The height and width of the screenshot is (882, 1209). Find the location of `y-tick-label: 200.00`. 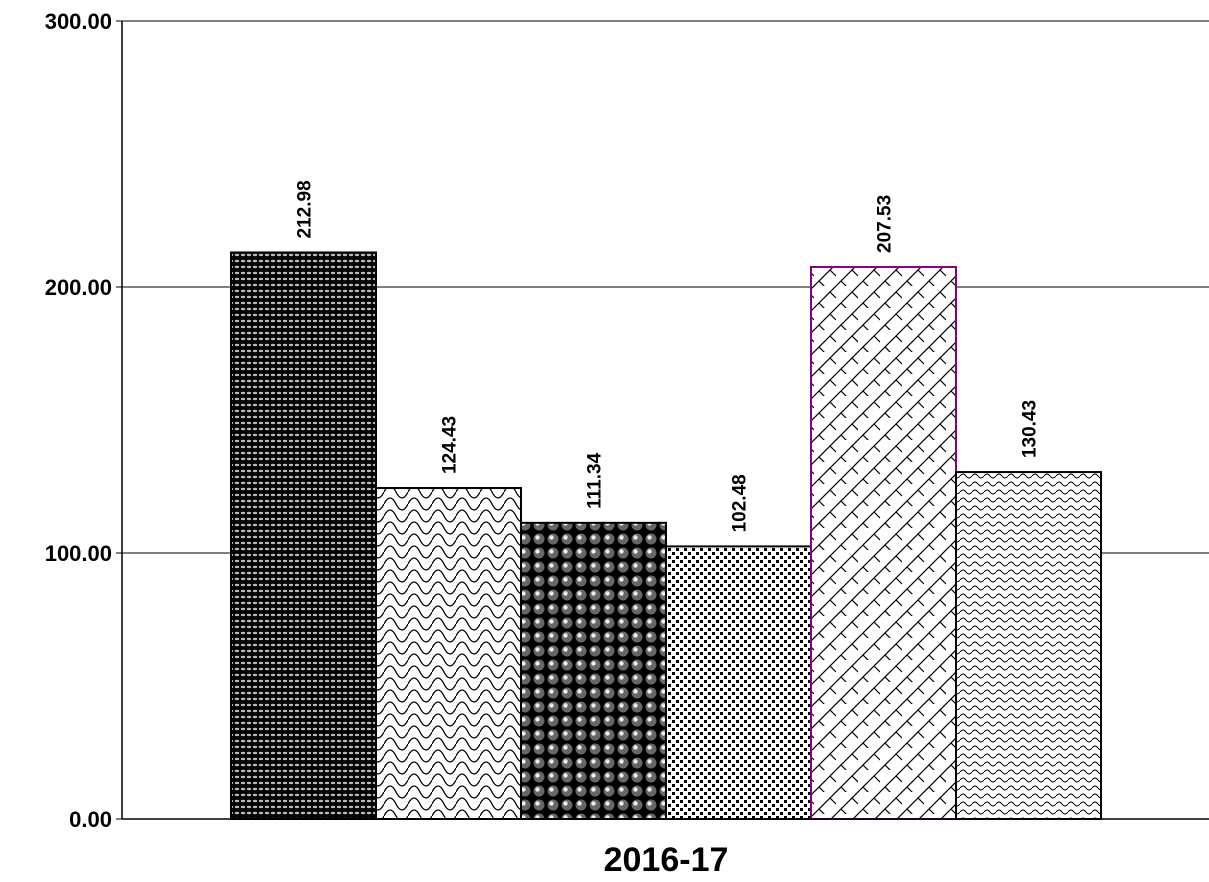

y-tick-label: 200.00 is located at coordinates (78, 287).